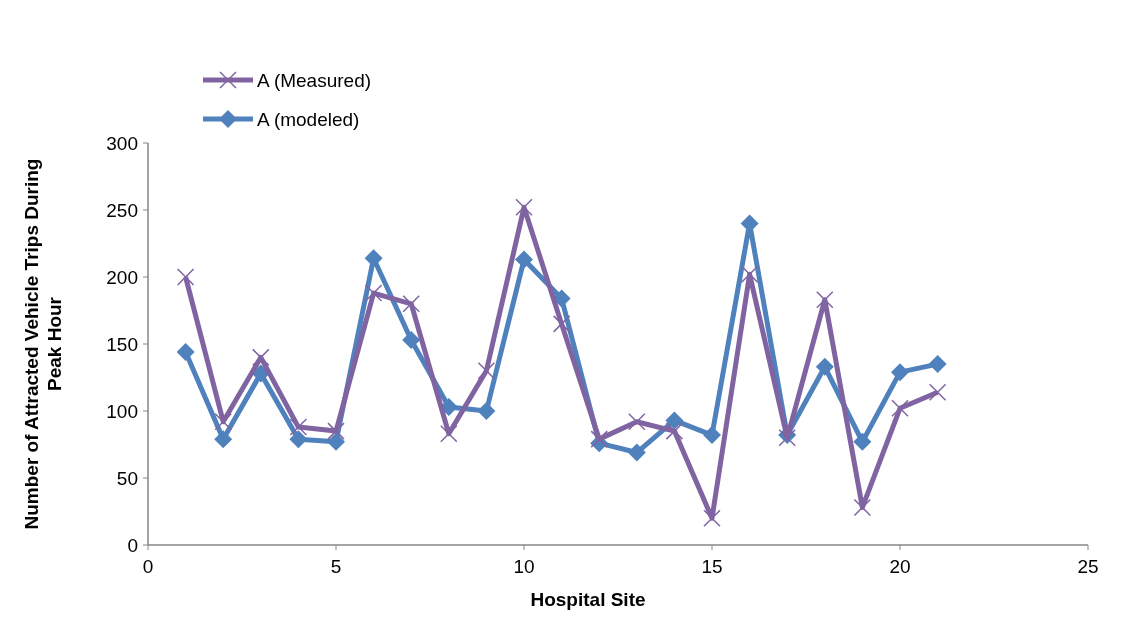 The height and width of the screenshot is (622, 1136). What do you see at coordinates (308, 119) in the screenshot?
I see `legend-label: A (modeled)` at bounding box center [308, 119].